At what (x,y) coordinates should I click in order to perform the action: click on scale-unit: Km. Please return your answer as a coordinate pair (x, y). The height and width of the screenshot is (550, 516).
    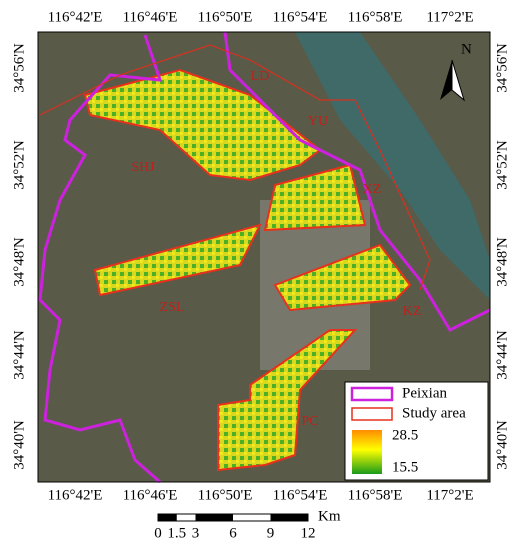
    Looking at the image, I should click on (329, 516).